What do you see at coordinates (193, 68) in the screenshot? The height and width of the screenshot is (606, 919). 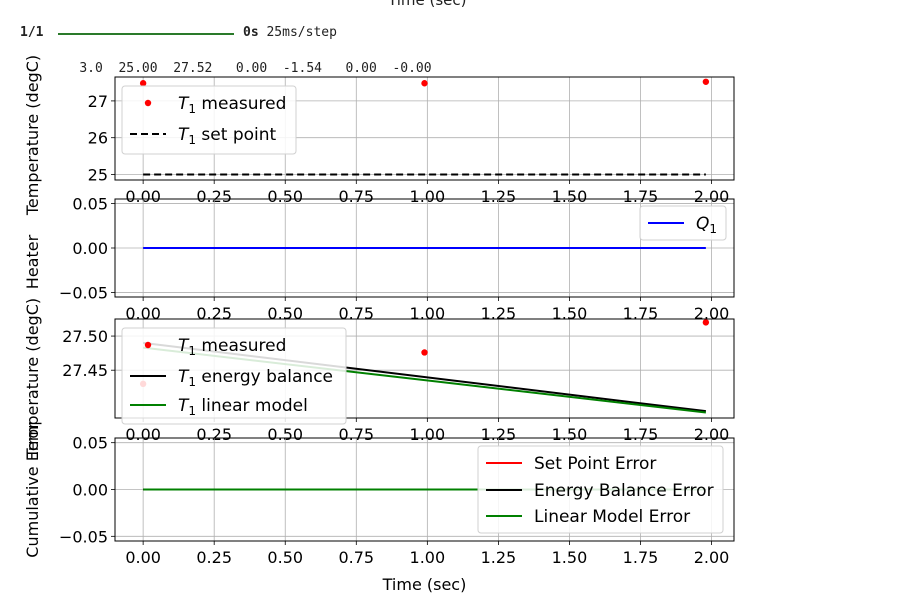 I see `value-2: 27.52` at bounding box center [193, 68].